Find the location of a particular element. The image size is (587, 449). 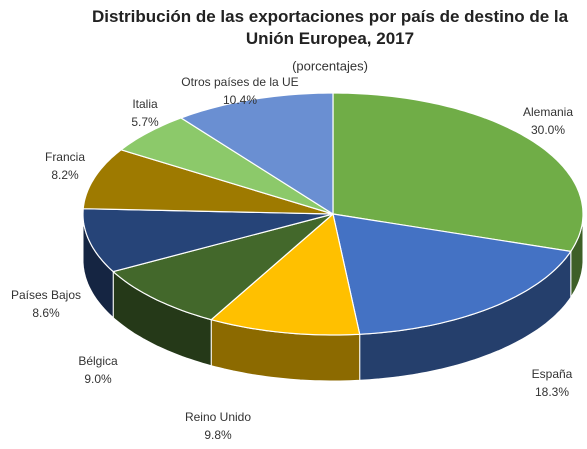

slice-label: Italia is located at coordinates (145, 104).